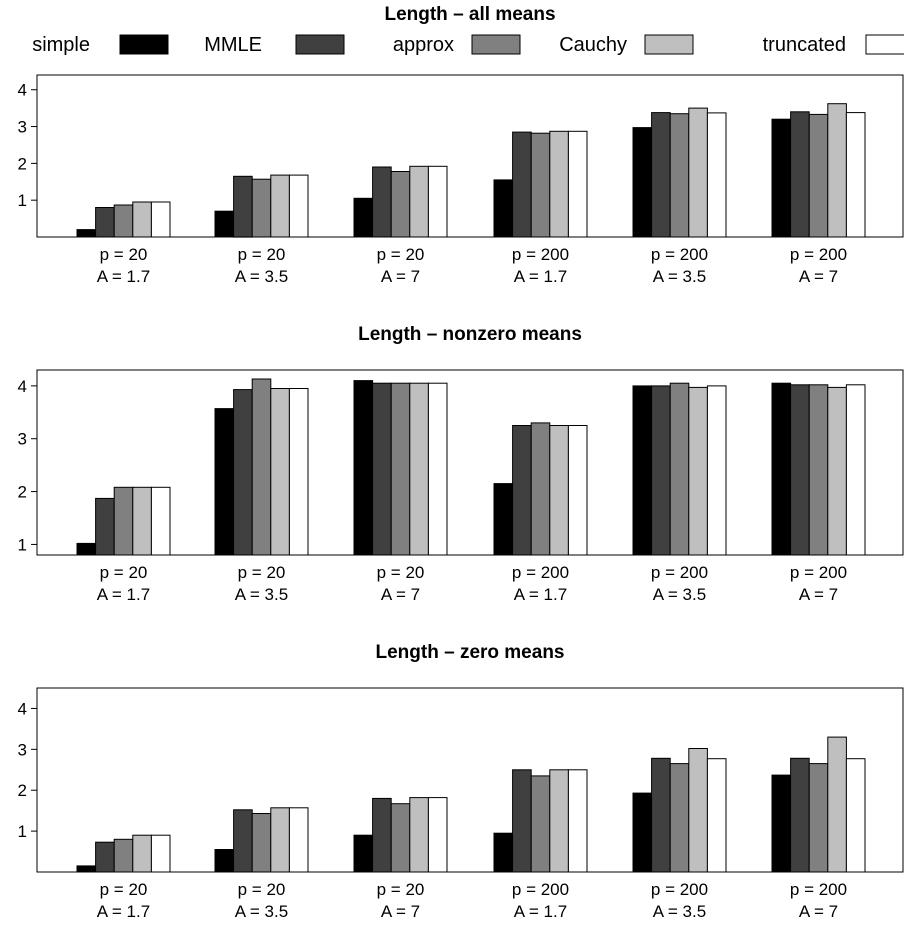 This screenshot has height=927, width=904. Describe the element at coordinates (679, 276) in the screenshot. I see `category-label-0-4-1: A = 3.5` at that location.